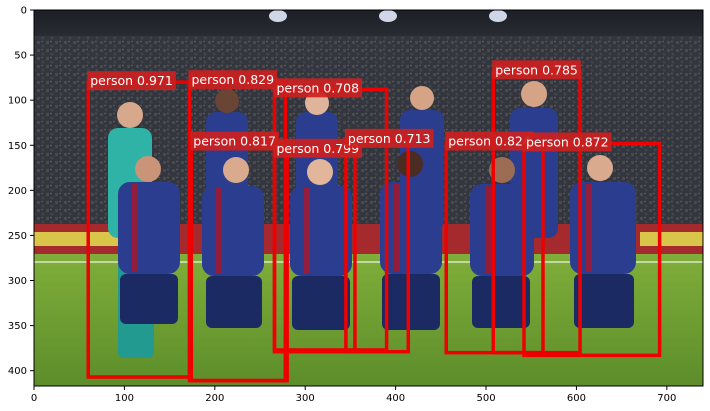 The image size is (710, 411). I want to click on y-tick-label: 300, so click(17, 281).